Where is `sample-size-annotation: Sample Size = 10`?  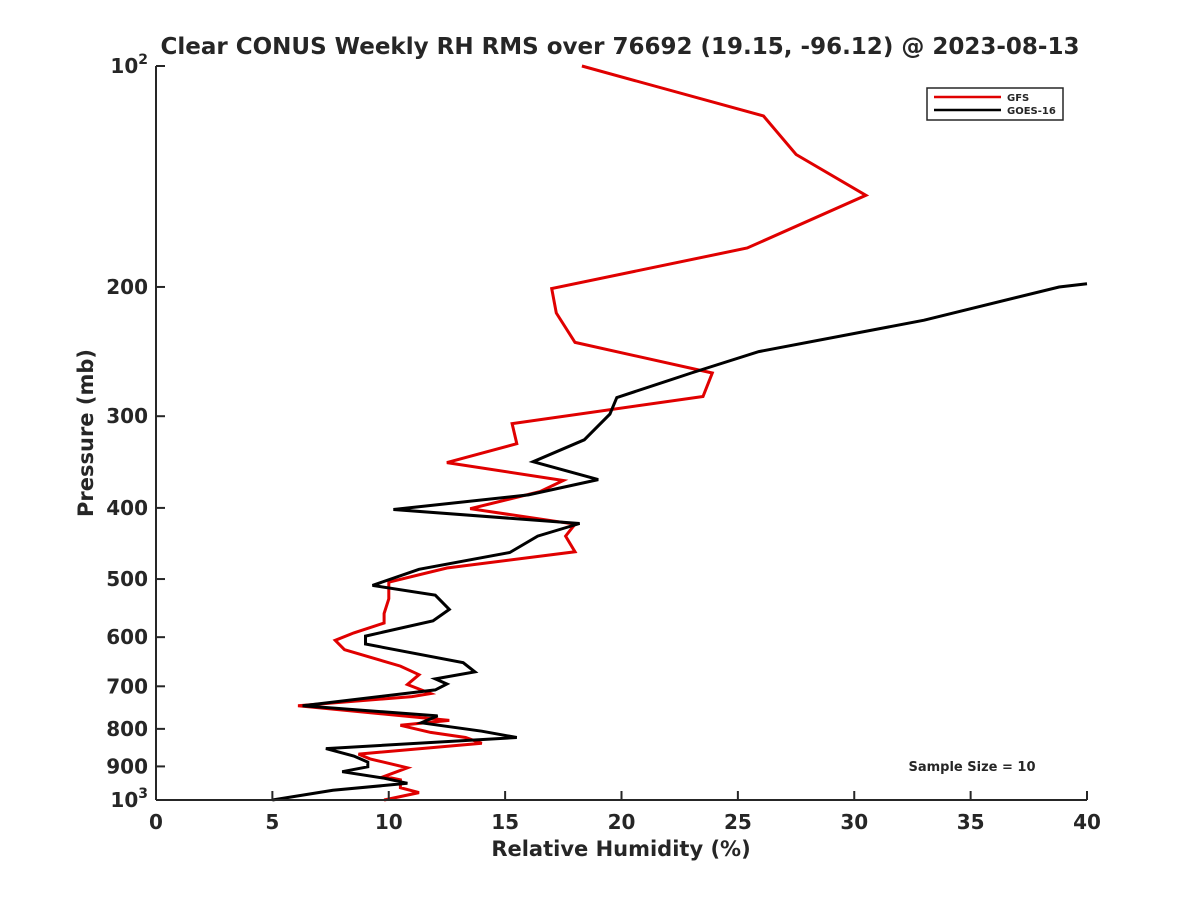
sample-size-annotation: Sample Size = 10 is located at coordinates (971, 767).